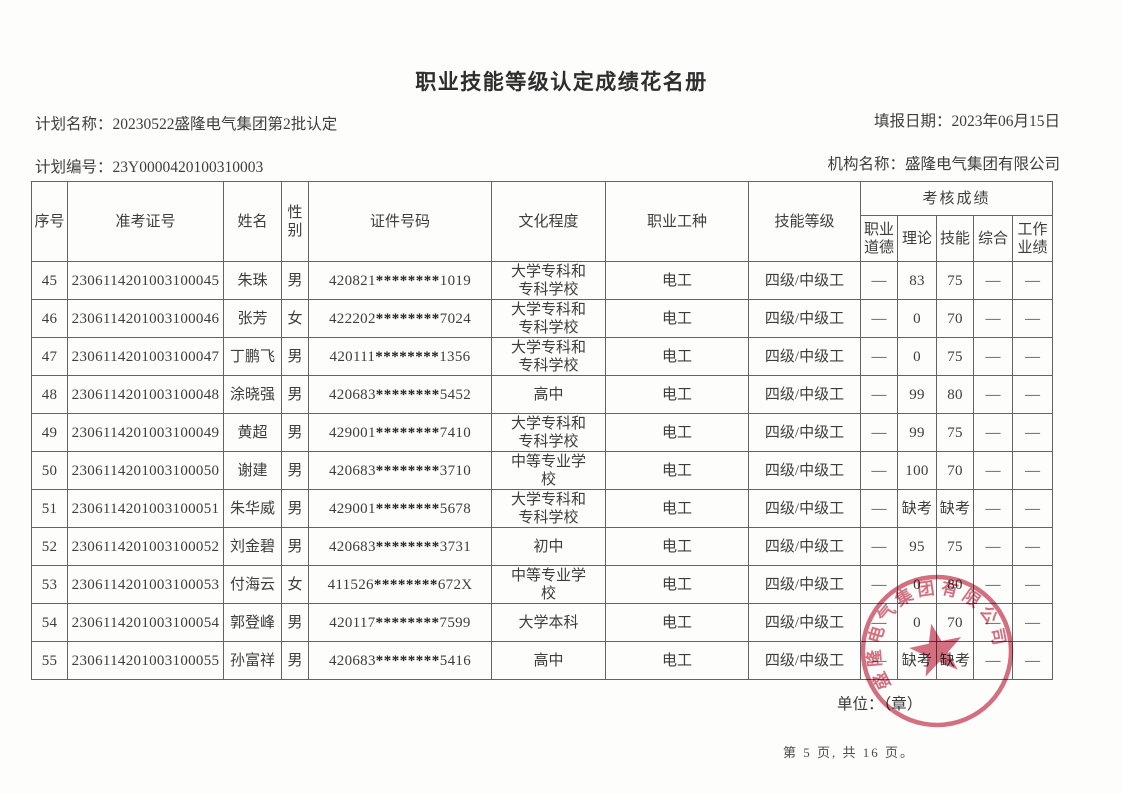  What do you see at coordinates (548, 546) in the screenshot?
I see `cell-education: 初中` at bounding box center [548, 546].